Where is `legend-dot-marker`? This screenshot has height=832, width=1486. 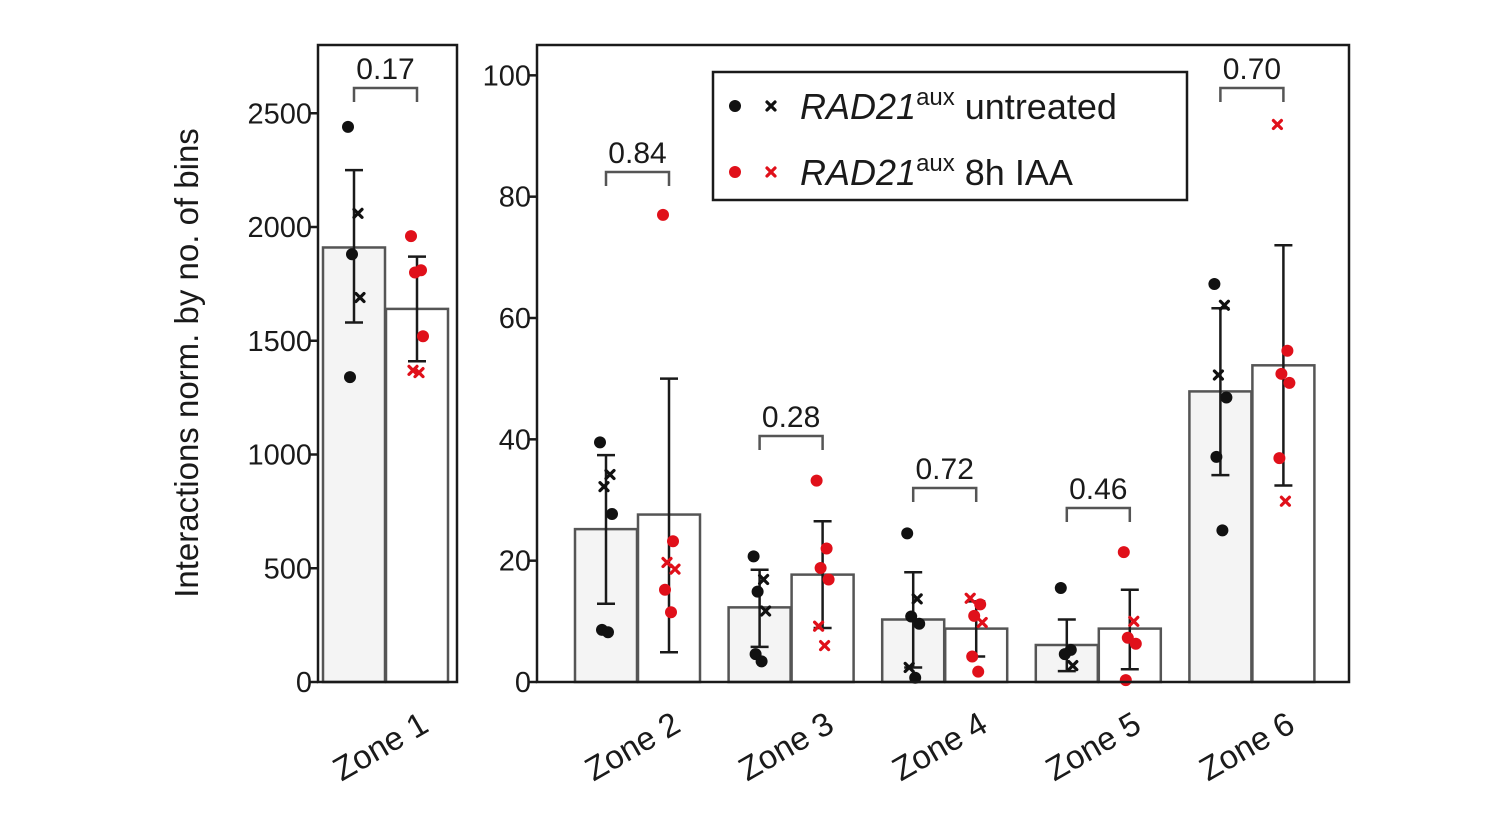 legend-dot-marker is located at coordinates (735, 106).